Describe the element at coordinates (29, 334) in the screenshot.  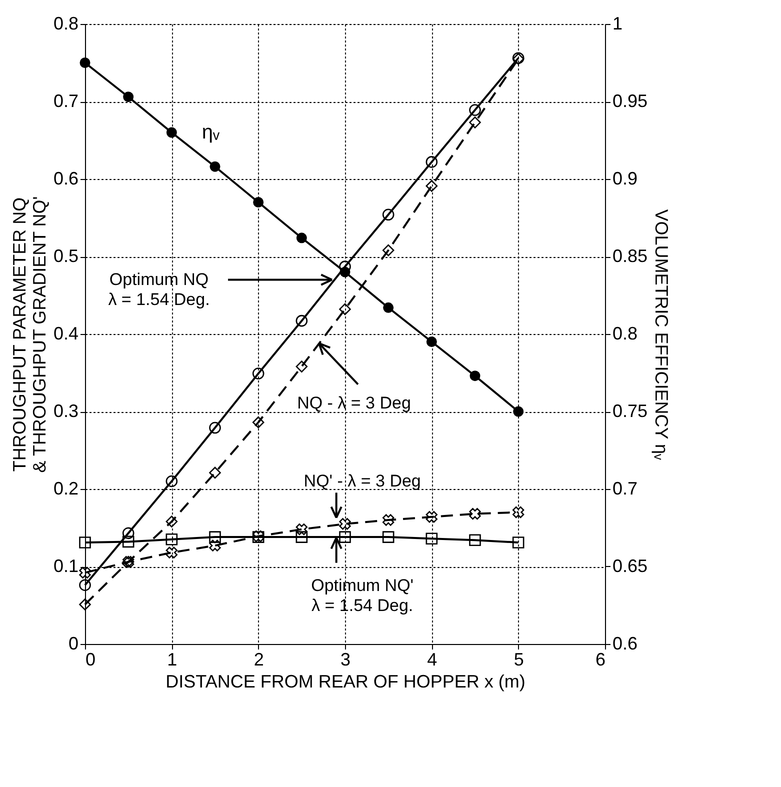
I see `y-axis-title: THROUGHPUT PARAMETER NQ & THROUGHPUT GRADIENT NQ'` at that location.